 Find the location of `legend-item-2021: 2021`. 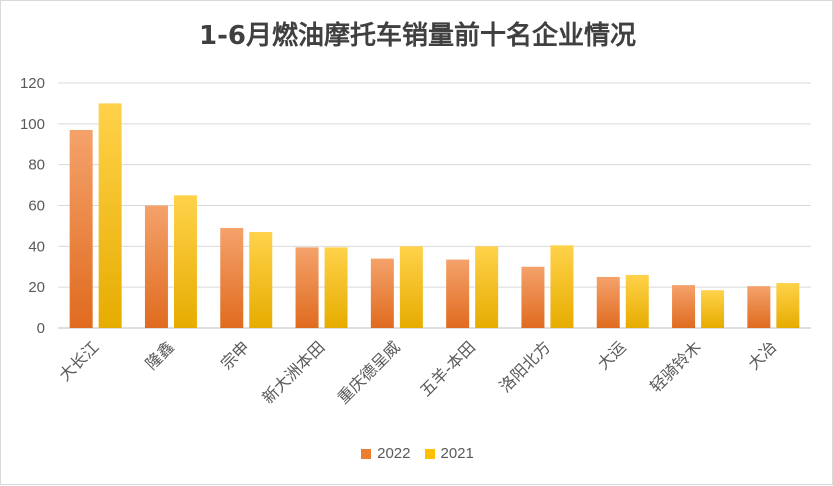

legend-item-2021: 2021 is located at coordinates (449, 453).